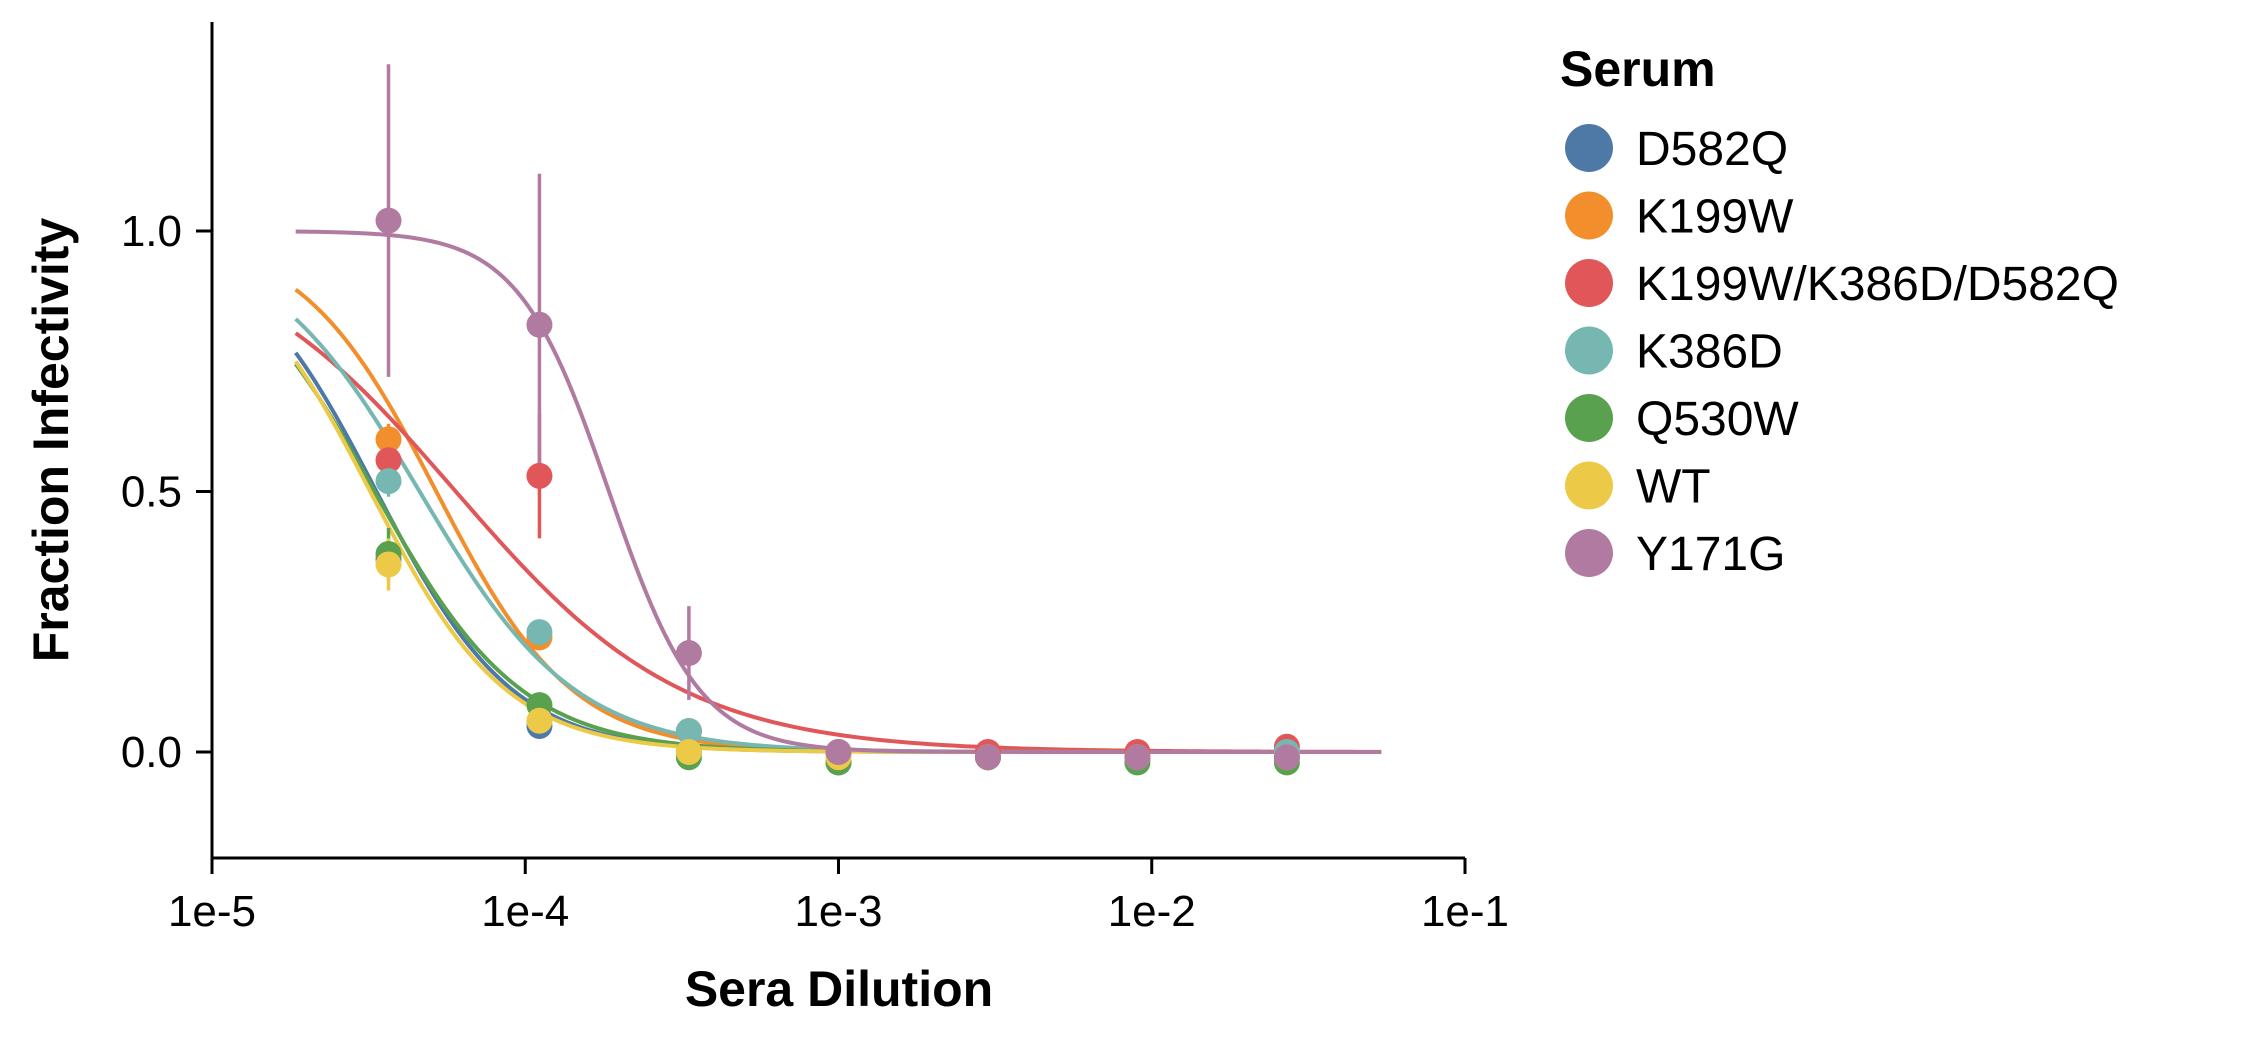 Image resolution: width=2258 pixels, height=1037 pixels. Describe the element at coordinates (1710, 554) in the screenshot. I see `legend-label: Y171G` at that location.